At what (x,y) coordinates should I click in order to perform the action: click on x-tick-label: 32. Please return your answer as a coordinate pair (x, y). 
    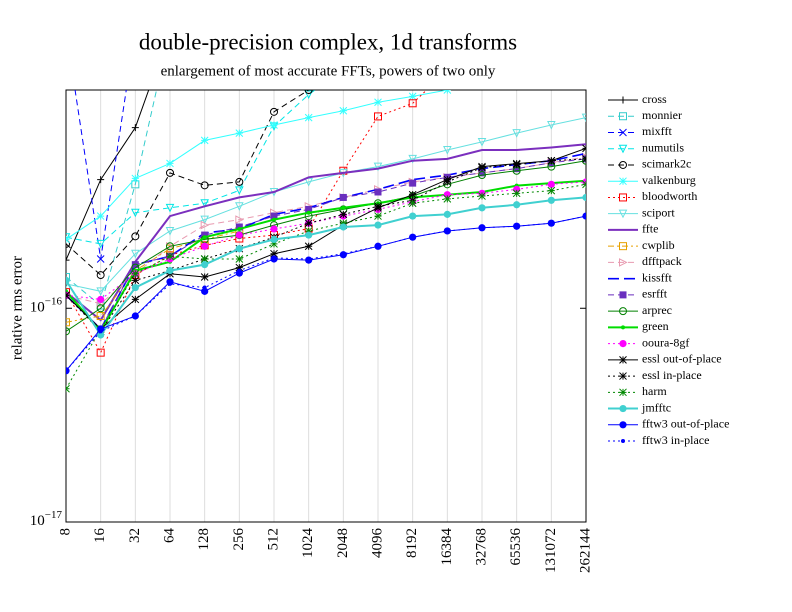
    Looking at the image, I should click on (135, 535).